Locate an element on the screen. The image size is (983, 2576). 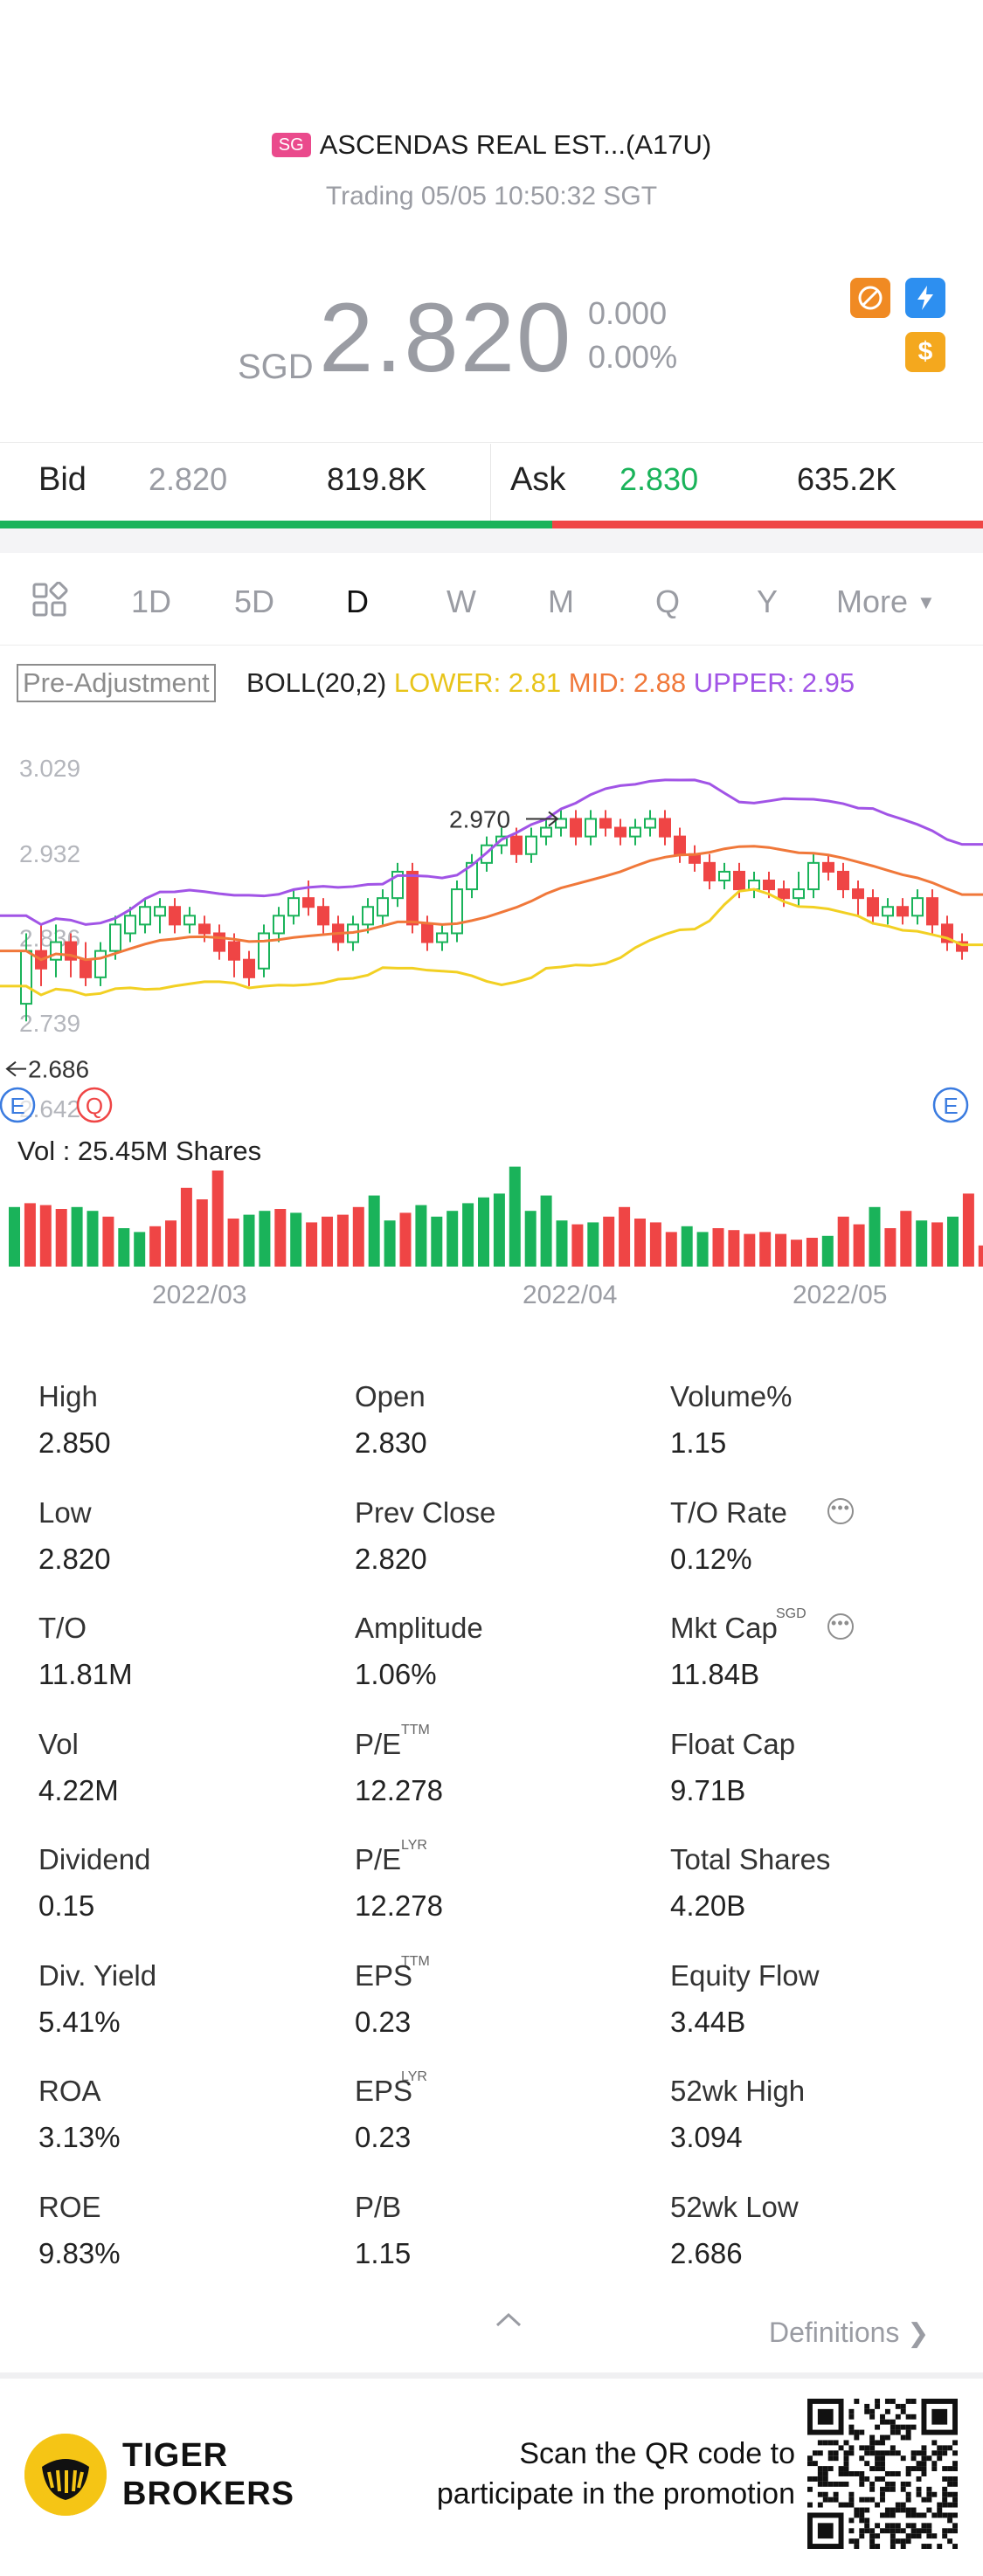
stat-label: ROE is located at coordinates (69, 2206).